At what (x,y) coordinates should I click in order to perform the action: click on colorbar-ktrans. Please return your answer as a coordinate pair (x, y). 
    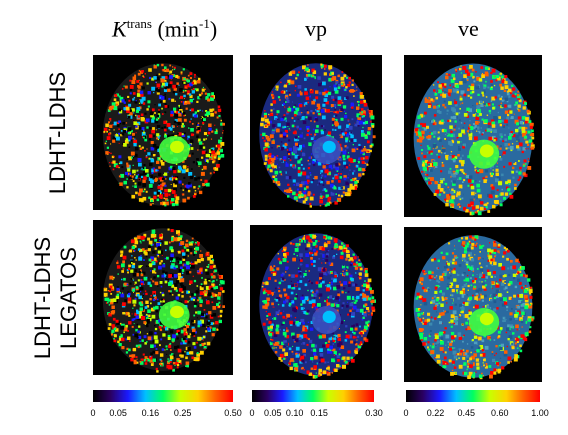
    Looking at the image, I should click on (163, 396).